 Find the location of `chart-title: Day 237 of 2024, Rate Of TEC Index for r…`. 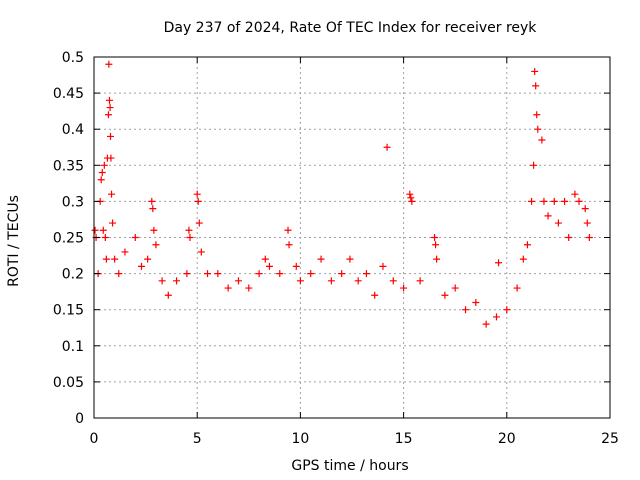

chart-title: Day 237 of 2024, Rate Of TEC Index for r… is located at coordinates (351, 28).